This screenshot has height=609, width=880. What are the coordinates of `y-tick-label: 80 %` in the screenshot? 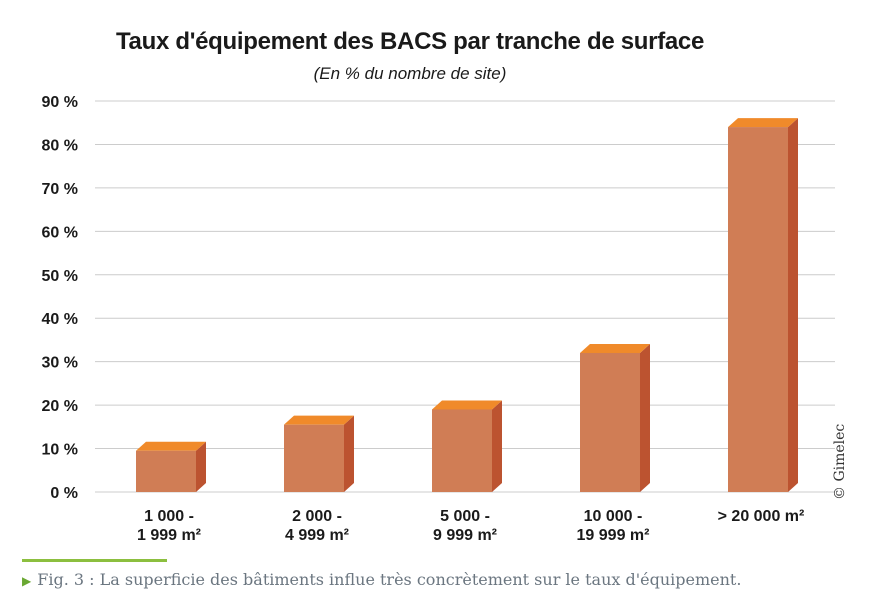 It's located at (60, 145).